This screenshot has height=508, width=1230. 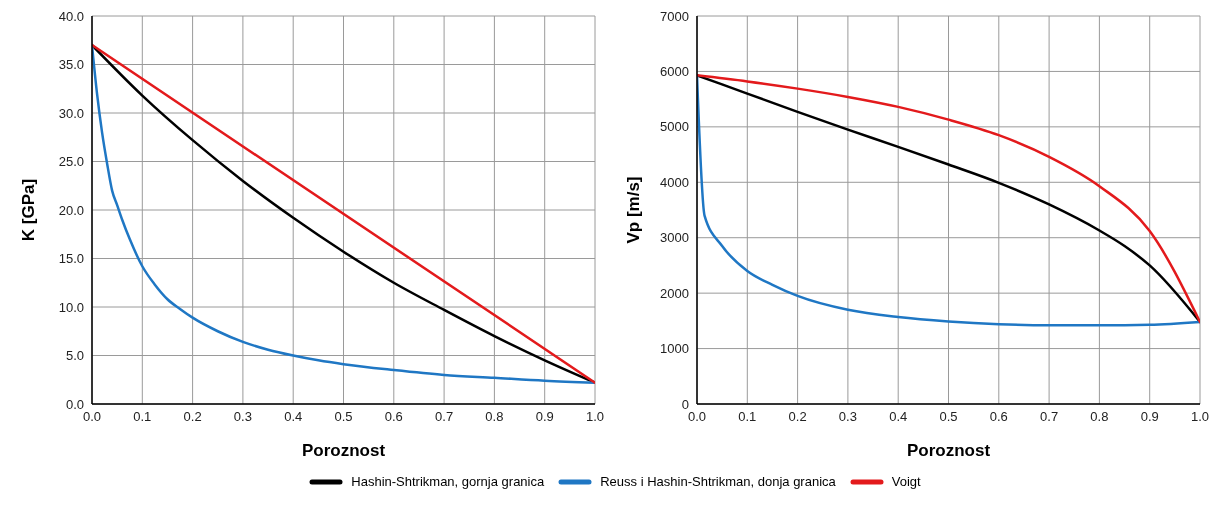 I want to click on y-axis-title: K [GPa], so click(x=29, y=210).